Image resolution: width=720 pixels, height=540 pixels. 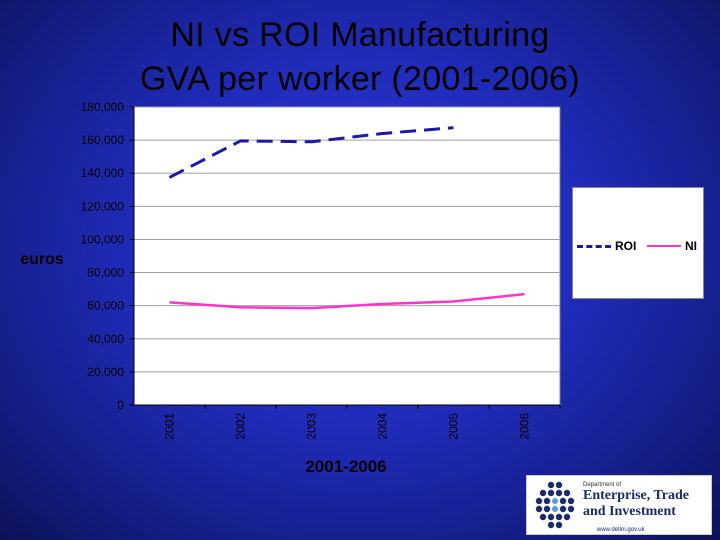 What do you see at coordinates (360, 35) in the screenshot?
I see `chart-title-line-1: NI vs ROI Manufacturing` at bounding box center [360, 35].